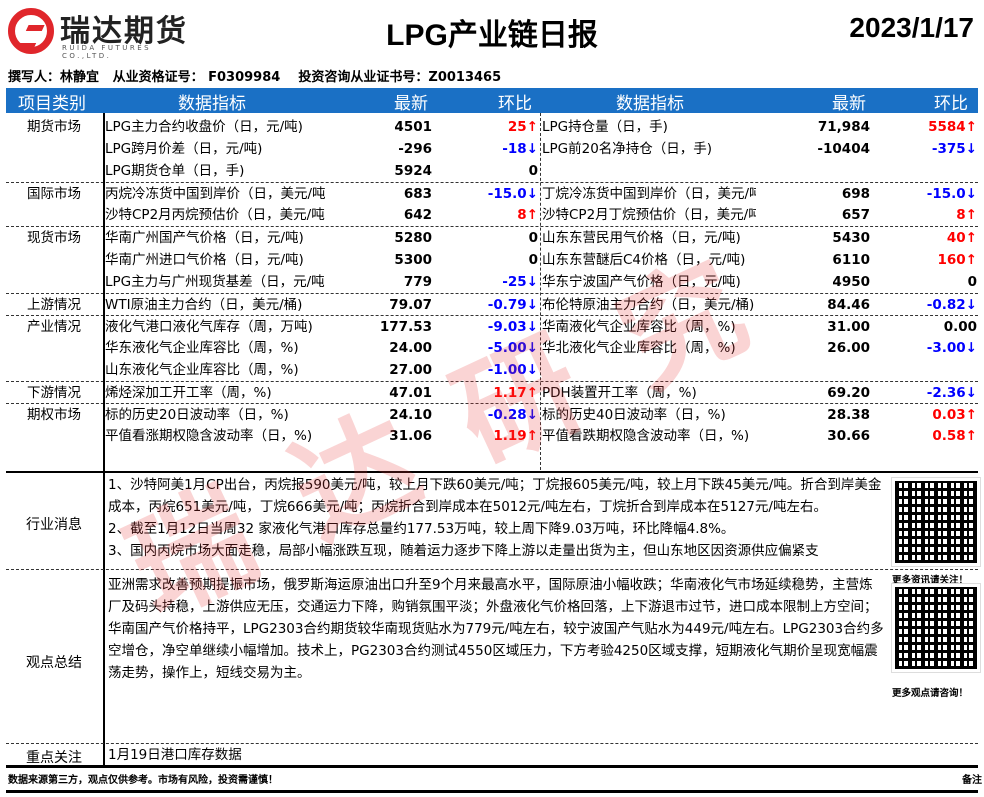 Image resolution: width=984 pixels, height=797 pixels. What do you see at coordinates (649, 215) in the screenshot?
I see `indicator-name: 沙特CP2月丁烷预估价（日，美元/吨` at bounding box center [649, 215].